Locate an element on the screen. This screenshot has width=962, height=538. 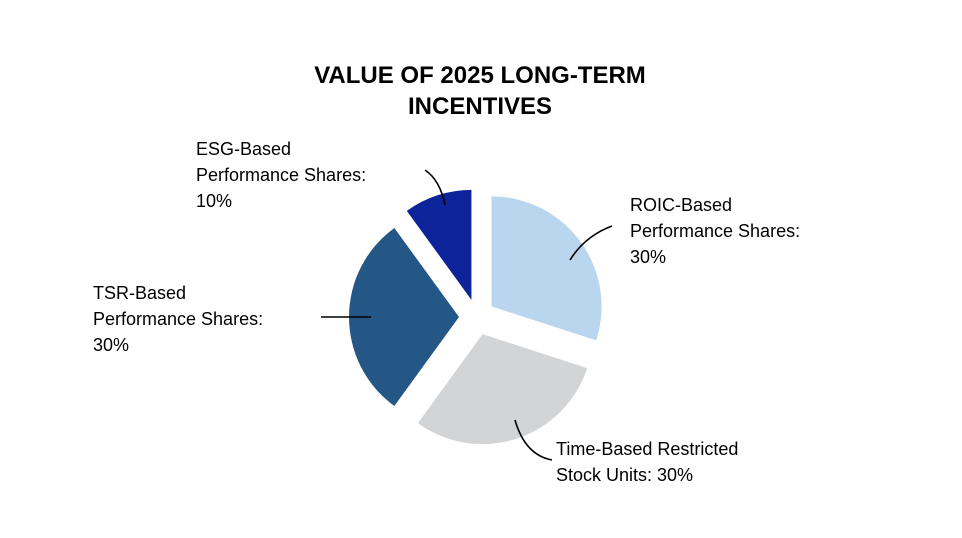
label-esg-line-3: 10% is located at coordinates (214, 201).